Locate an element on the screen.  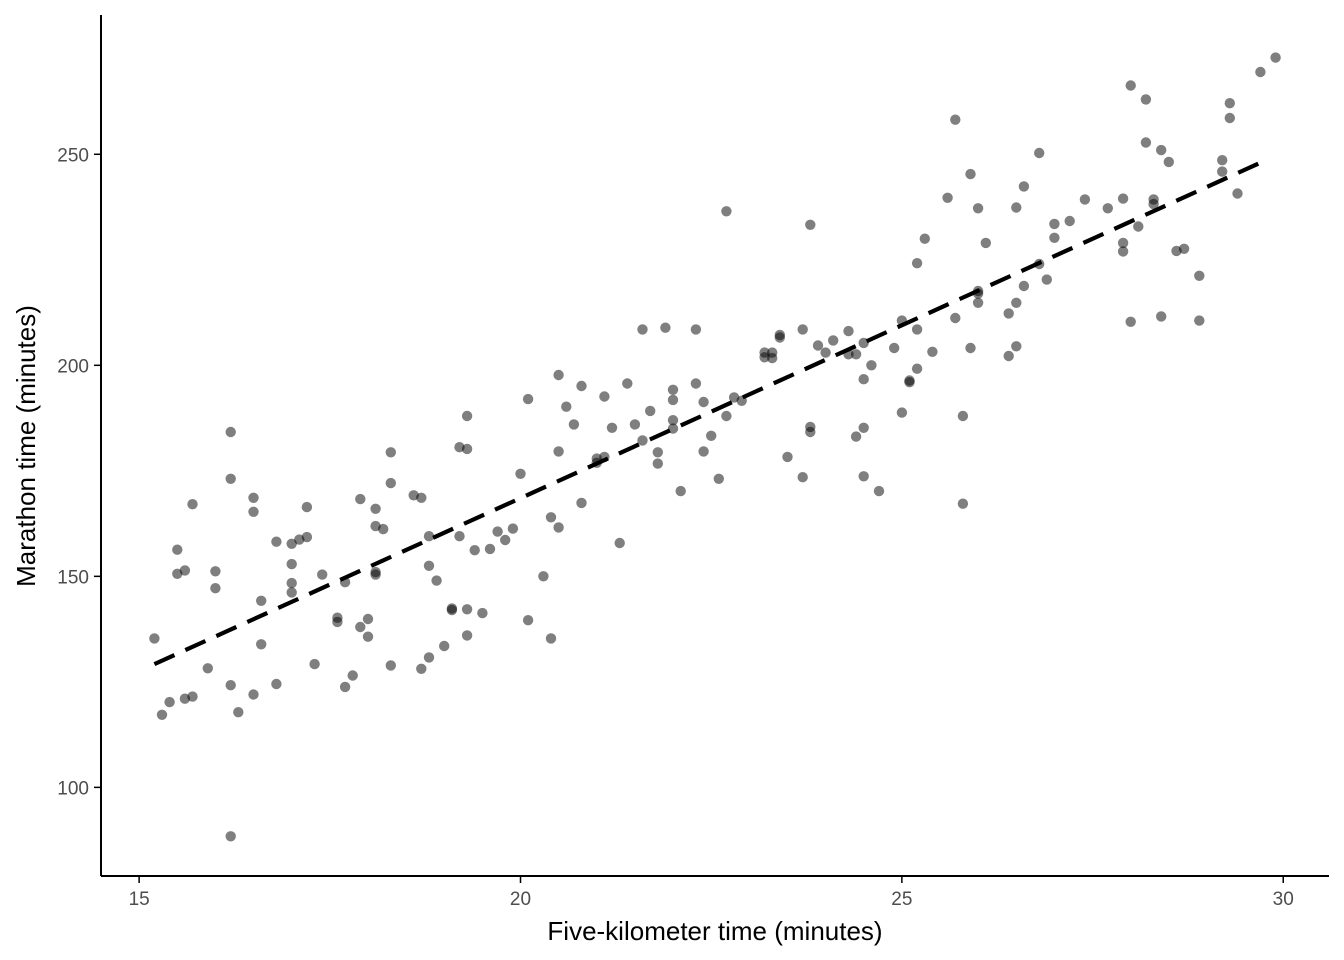
x-tick-label-30: 30 is located at coordinates (1283, 899).